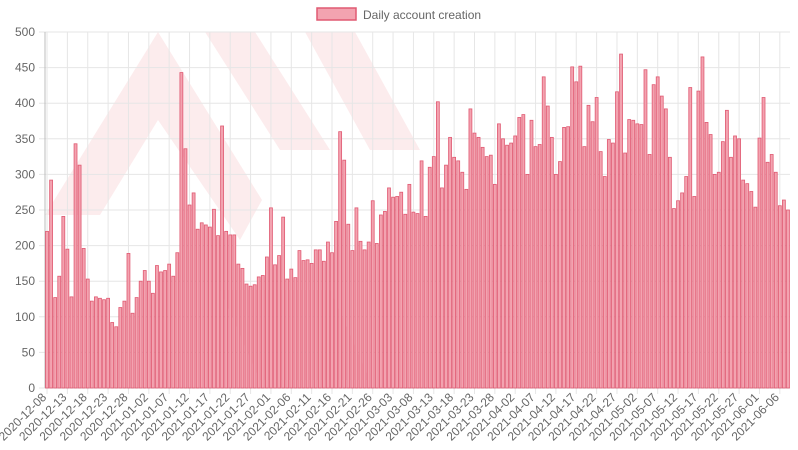  I want to click on legend-label: Daily account creation, so click(422, 15).